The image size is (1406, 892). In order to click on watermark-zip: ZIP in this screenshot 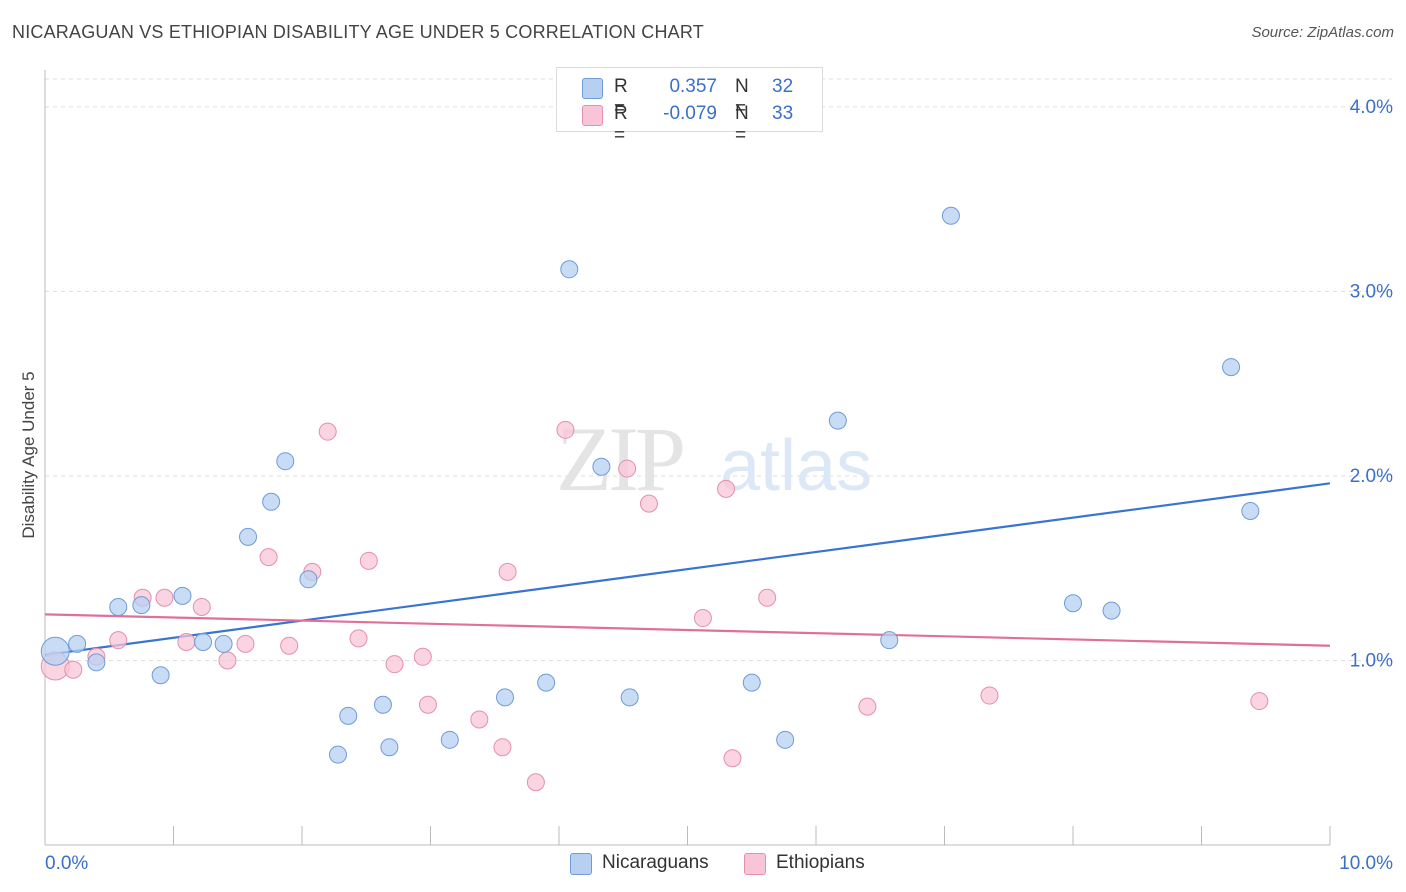, I will do `click(619, 459)`.